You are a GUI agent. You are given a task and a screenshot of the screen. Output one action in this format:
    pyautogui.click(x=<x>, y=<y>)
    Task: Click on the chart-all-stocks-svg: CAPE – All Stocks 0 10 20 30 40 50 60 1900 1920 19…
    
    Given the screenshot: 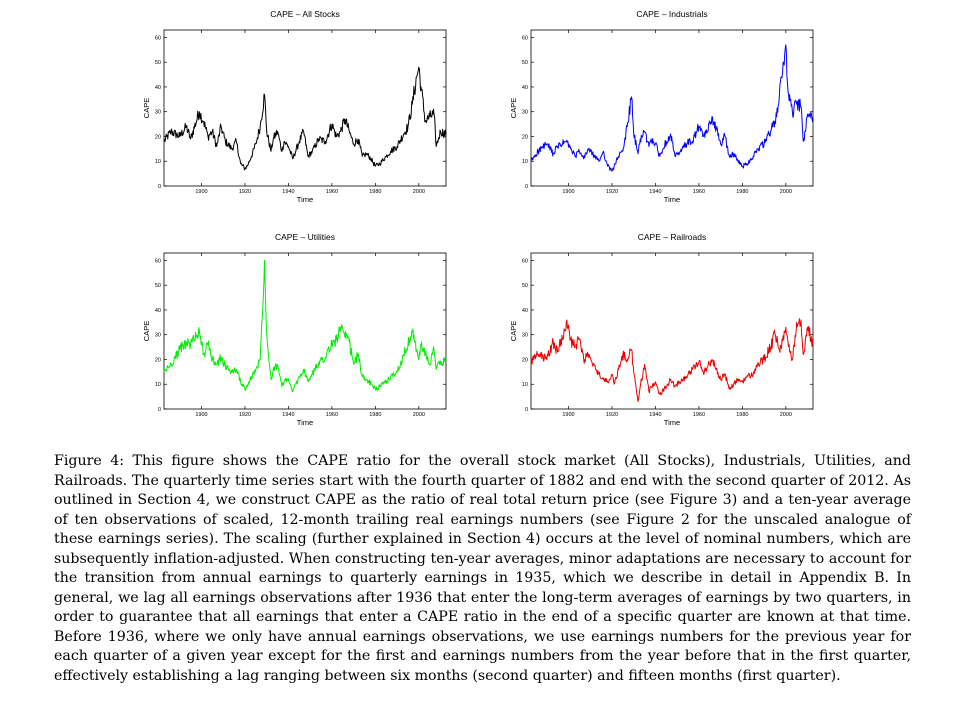 What is the action you would take?
    pyautogui.click(x=294, y=106)
    